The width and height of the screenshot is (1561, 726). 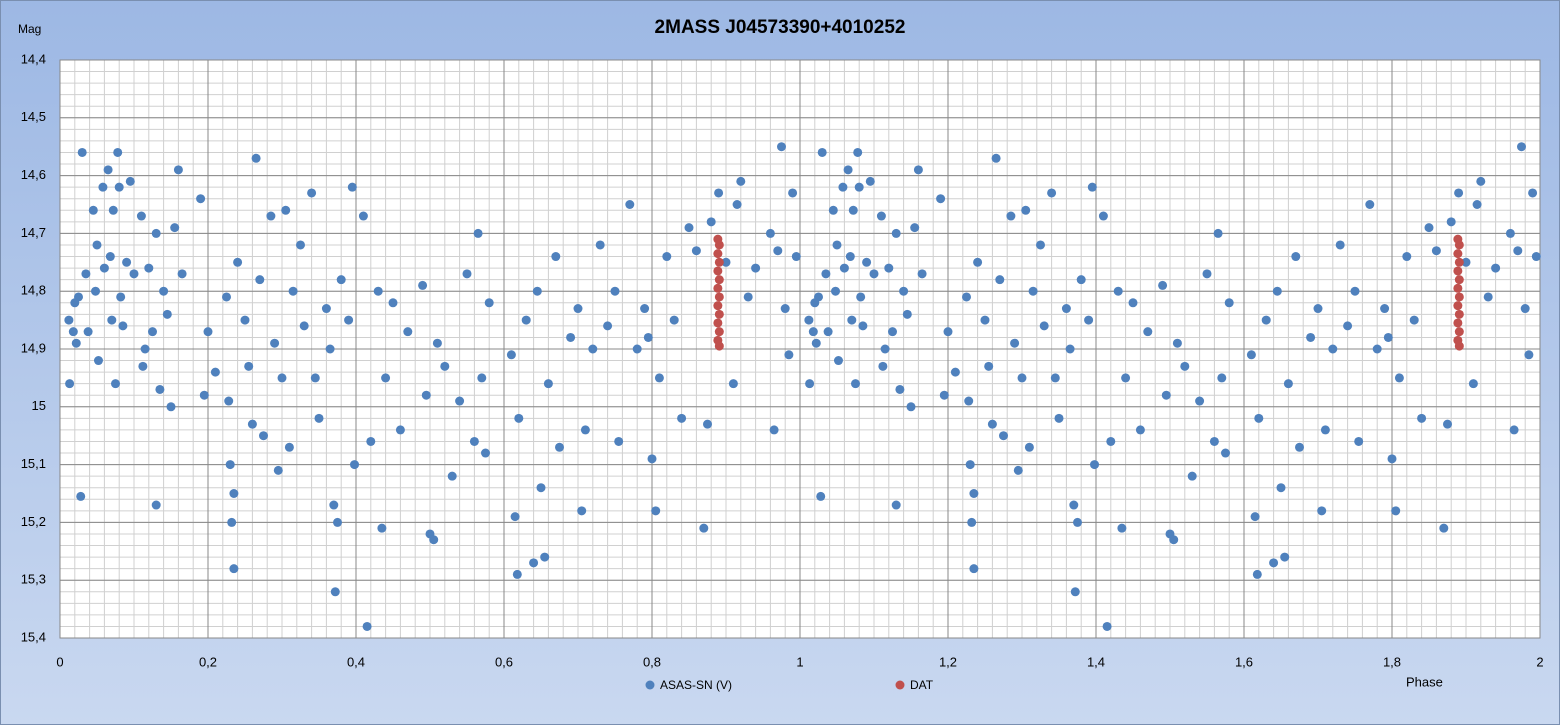 What do you see at coordinates (922, 685) in the screenshot?
I see `legend-label: DAT` at bounding box center [922, 685].